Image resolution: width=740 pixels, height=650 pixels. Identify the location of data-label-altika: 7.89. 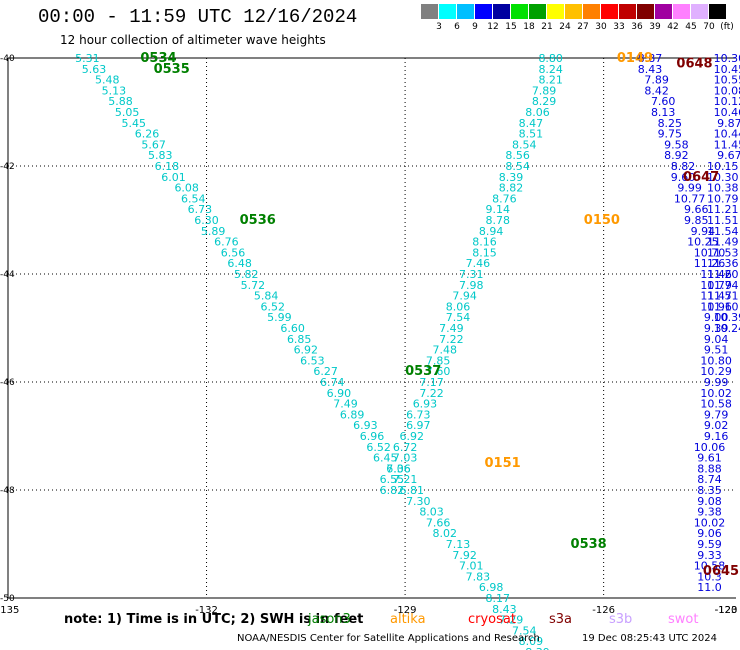
(544, 90).